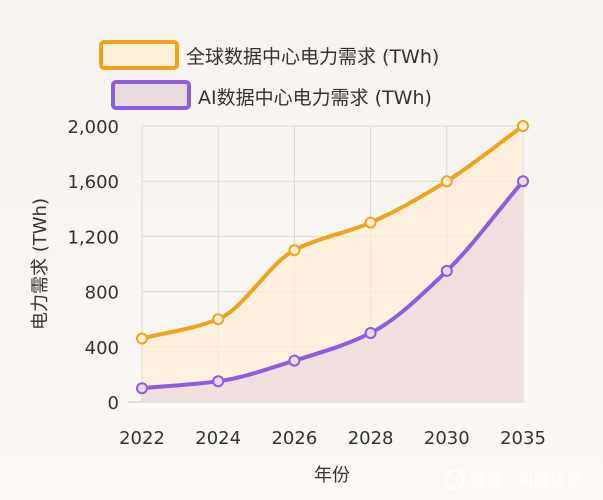  What do you see at coordinates (294, 438) in the screenshot?
I see `x-tick-label: 2026` at bounding box center [294, 438].